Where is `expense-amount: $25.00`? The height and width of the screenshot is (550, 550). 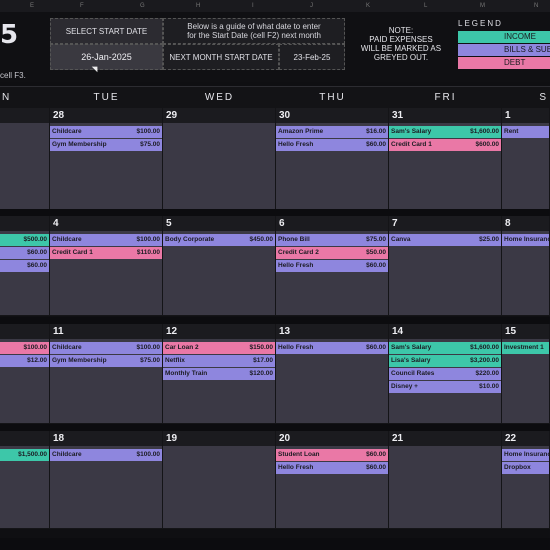
expense-amount: $25.00 is located at coordinates (489, 239).